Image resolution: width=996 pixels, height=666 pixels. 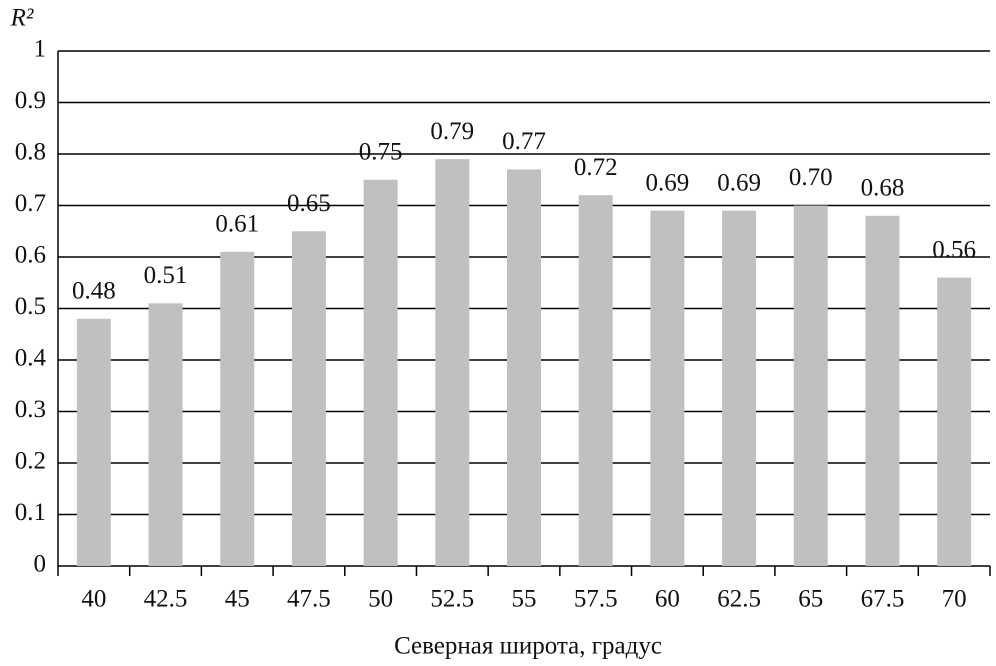 I want to click on y-tick-label: 0.8, so click(x=30, y=152).